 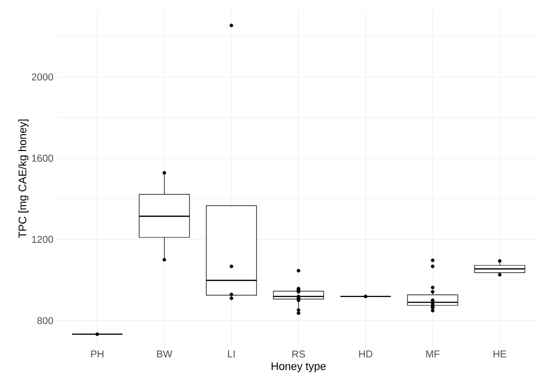 I want to click on x-tick-label: RS, so click(x=298, y=354).